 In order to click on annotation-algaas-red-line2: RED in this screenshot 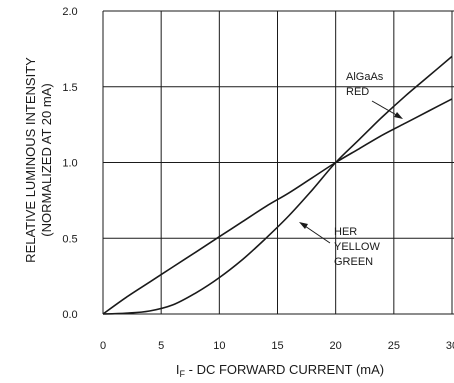, I will do `click(357, 92)`.